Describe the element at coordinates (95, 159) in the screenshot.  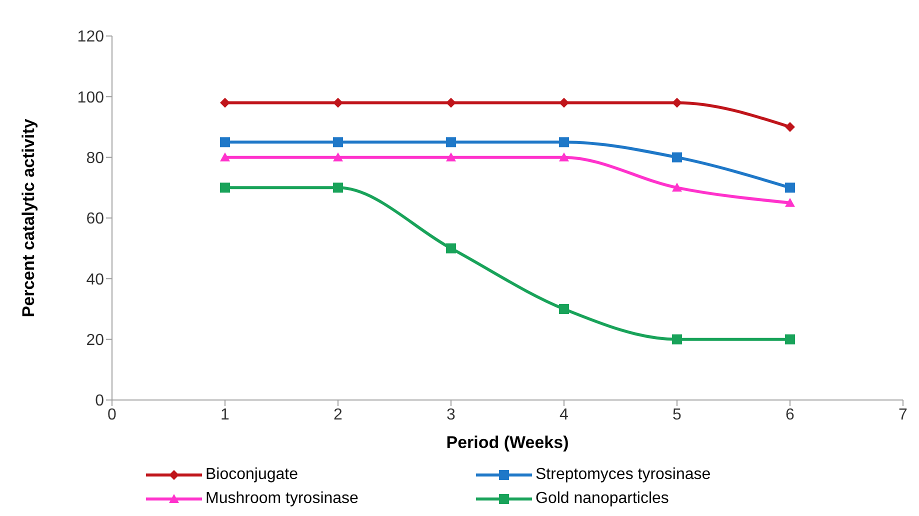
I see `y-tick-label: 80` at that location.